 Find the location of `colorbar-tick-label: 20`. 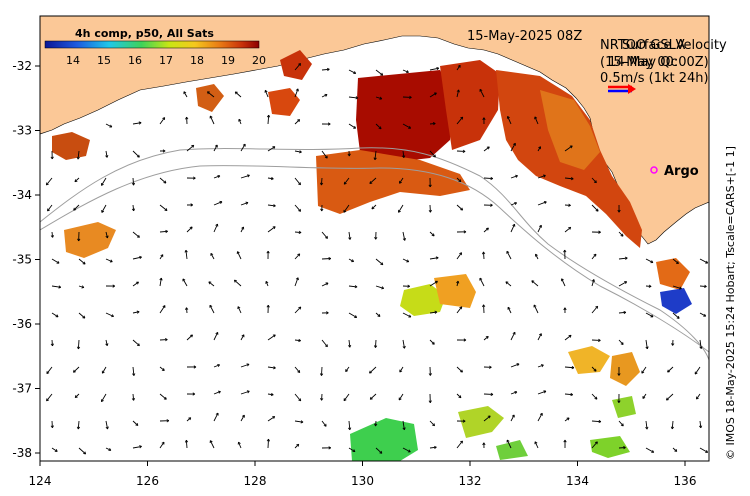

colorbar-tick-label: 20 is located at coordinates (259, 60).